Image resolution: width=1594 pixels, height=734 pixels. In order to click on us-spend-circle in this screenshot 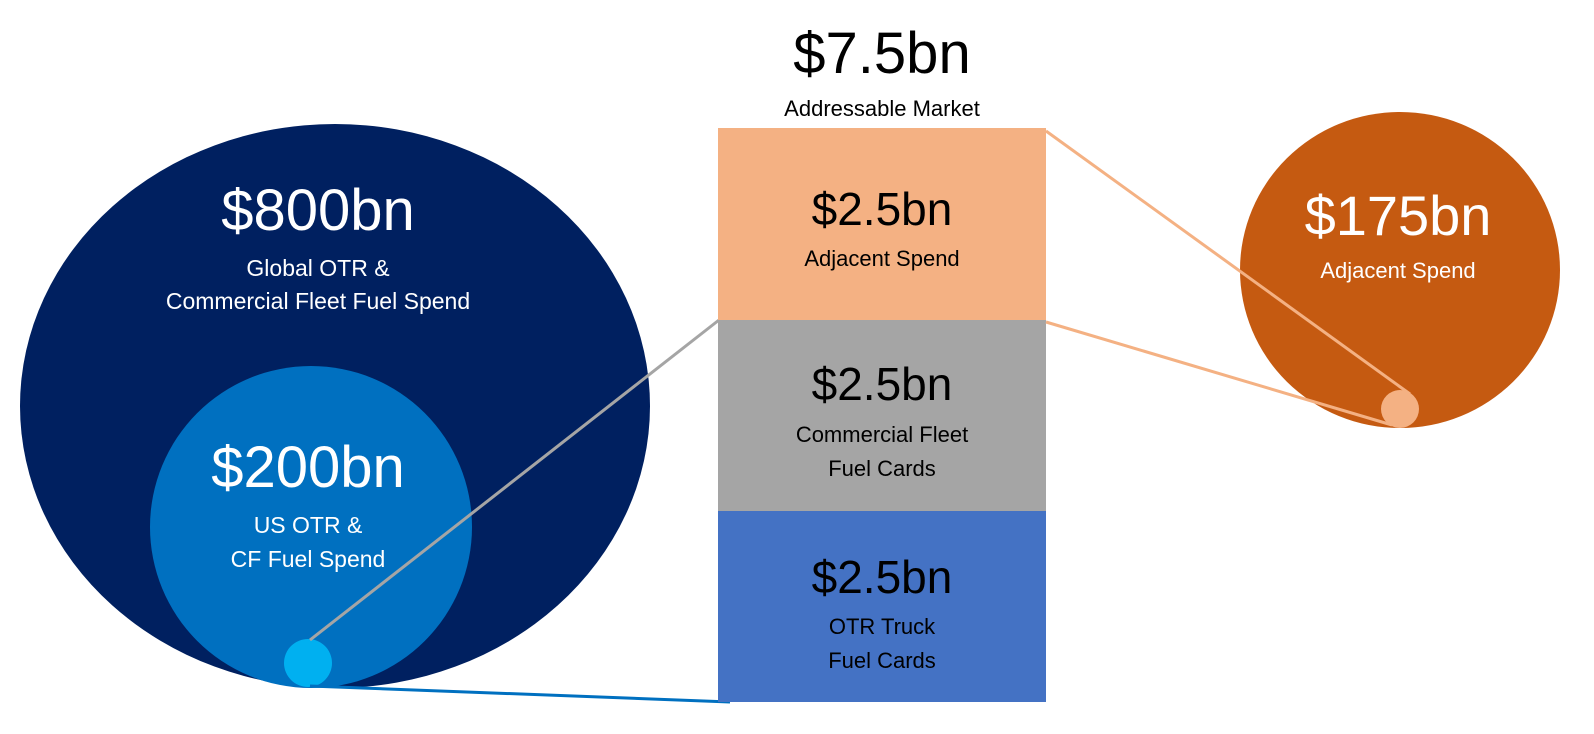, I will do `click(311, 527)`.